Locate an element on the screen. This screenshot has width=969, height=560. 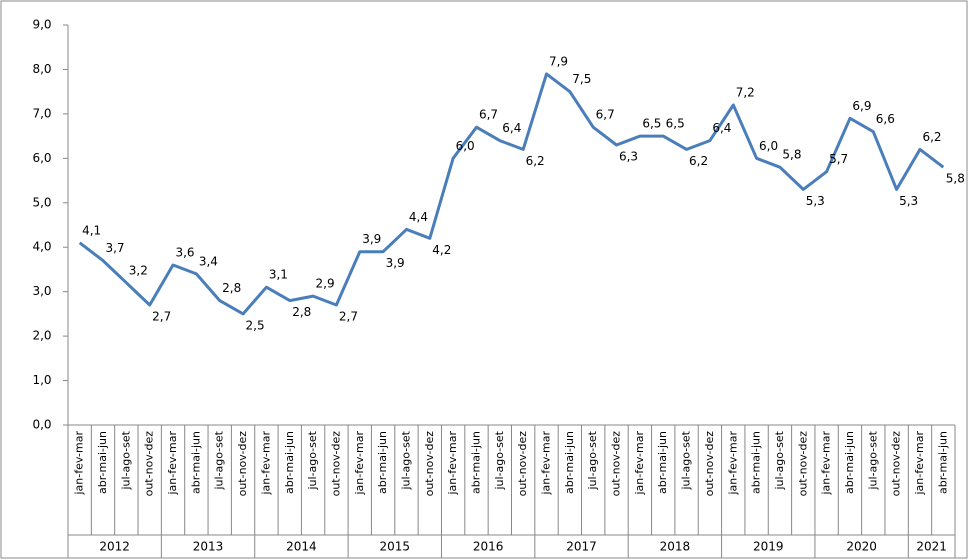
data-label: 4,4 is located at coordinates (418, 217).